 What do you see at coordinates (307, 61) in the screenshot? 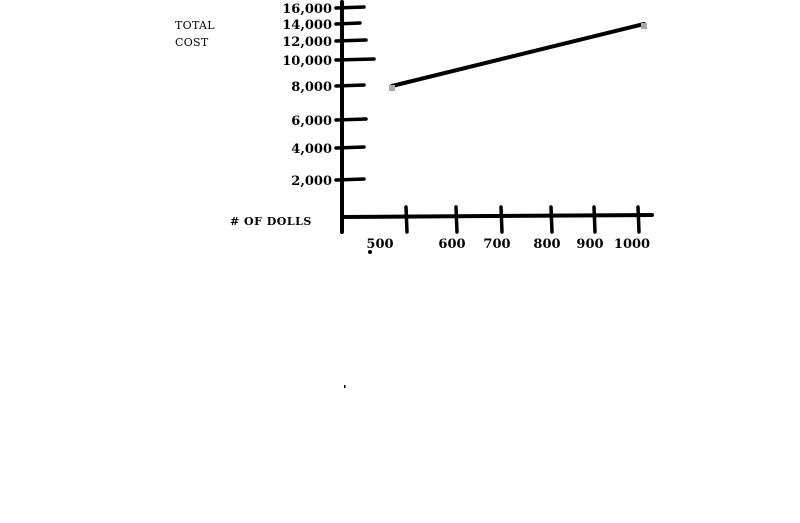
I see `y-tick-label-3: 10,000` at bounding box center [307, 61].